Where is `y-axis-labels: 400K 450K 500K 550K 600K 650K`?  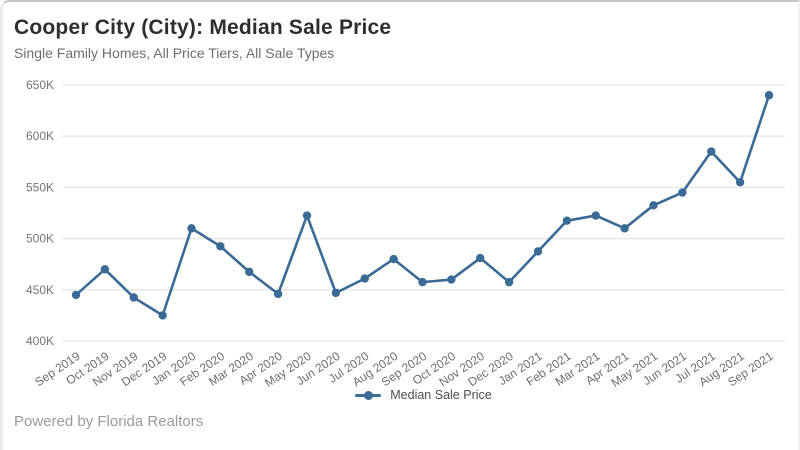
y-axis-labels: 400K 450K 500K 550K 600K 650K is located at coordinates (40, 213).